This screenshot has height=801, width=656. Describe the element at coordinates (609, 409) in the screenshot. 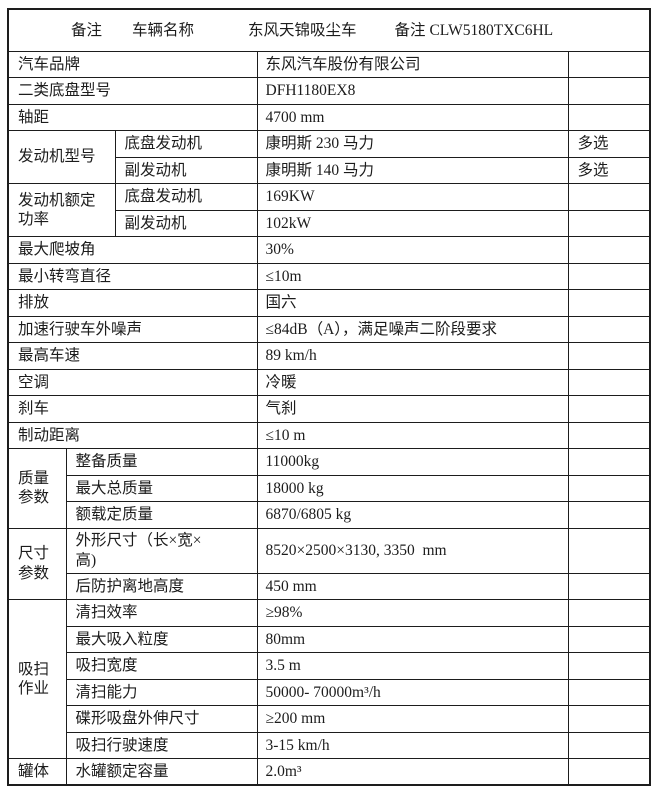

I see `row-remark-brake` at that location.